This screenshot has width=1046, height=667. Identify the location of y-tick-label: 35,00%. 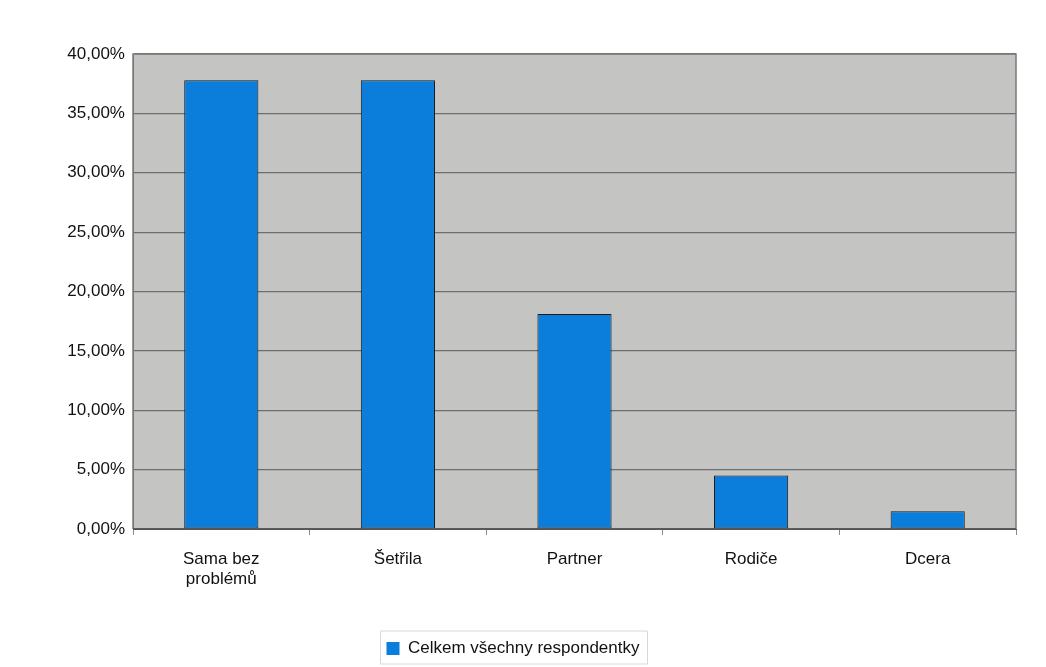
(96, 113).